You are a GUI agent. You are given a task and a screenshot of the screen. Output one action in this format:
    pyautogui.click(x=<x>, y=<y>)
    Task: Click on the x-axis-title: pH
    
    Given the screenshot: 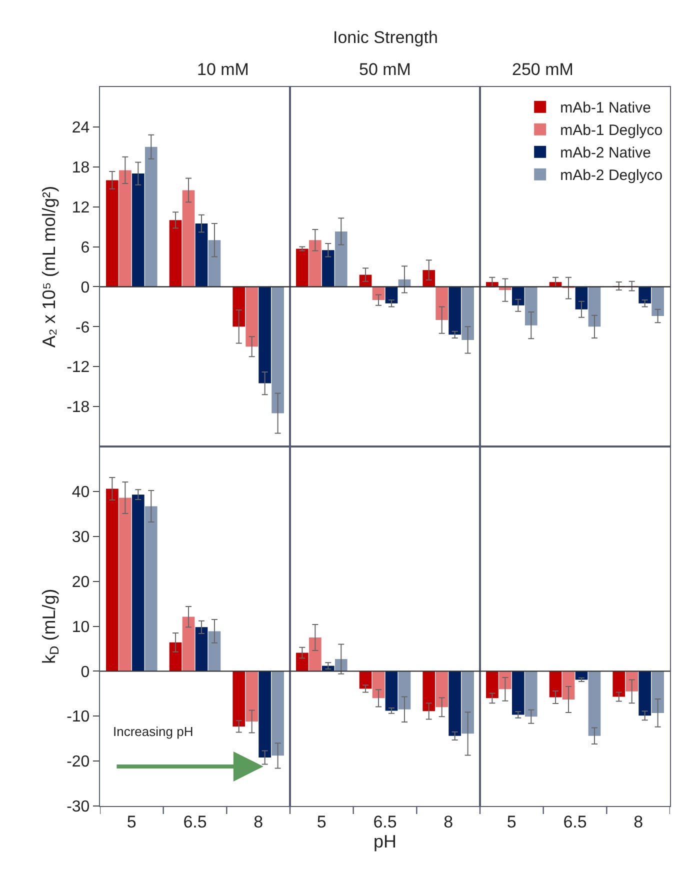 What is the action you would take?
    pyautogui.click(x=385, y=842)
    